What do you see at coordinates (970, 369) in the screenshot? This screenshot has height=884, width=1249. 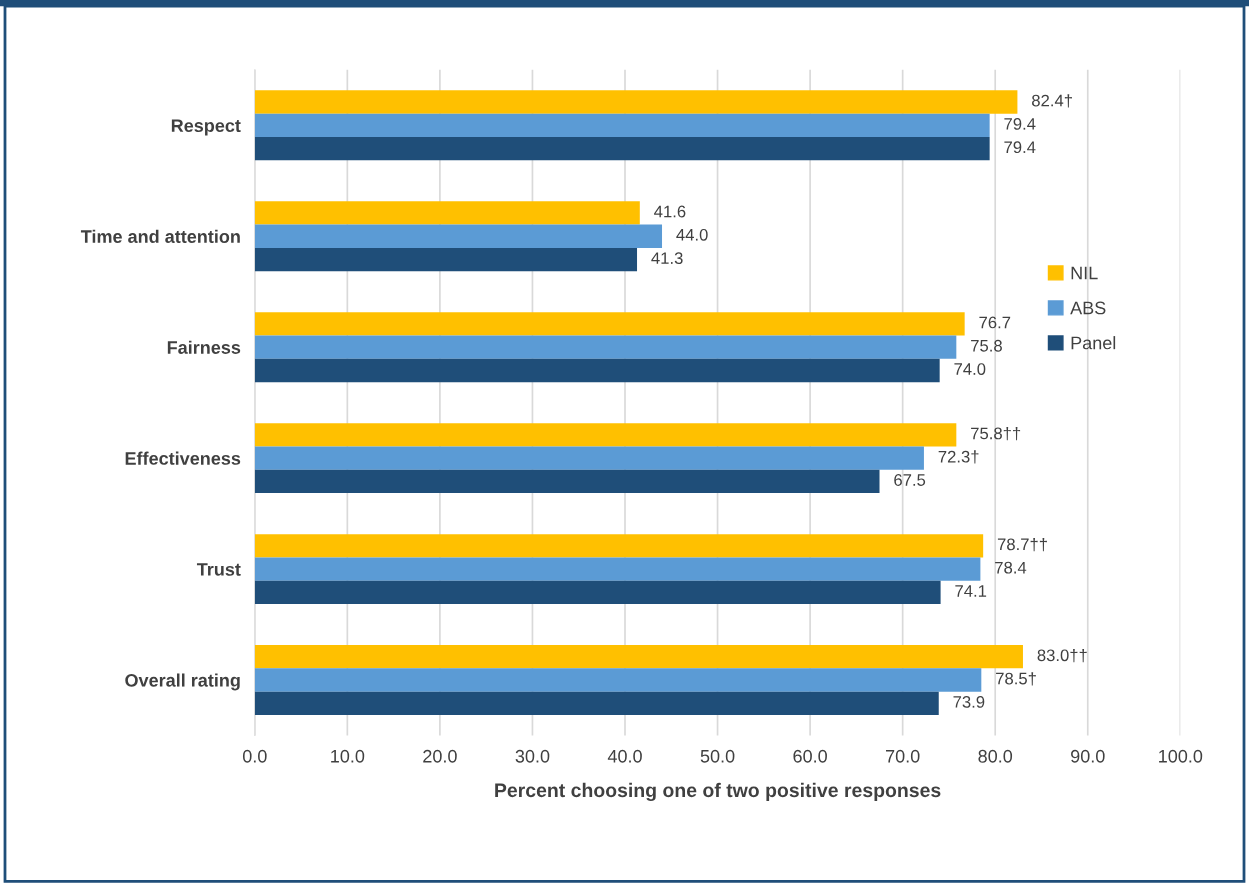 I see `data-label: 74.0` at bounding box center [970, 369].